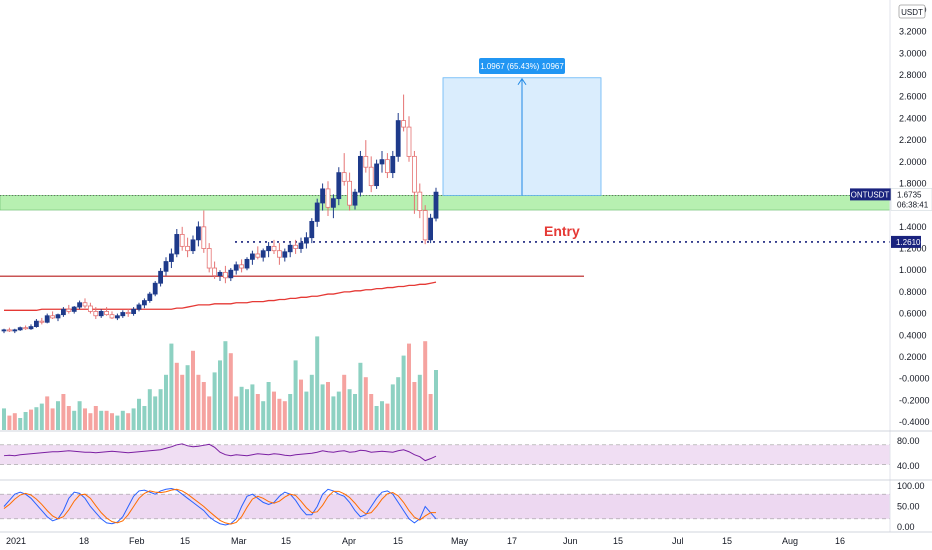 The image size is (932, 550). I want to click on price-tick-label: 2.4000, so click(913, 118).